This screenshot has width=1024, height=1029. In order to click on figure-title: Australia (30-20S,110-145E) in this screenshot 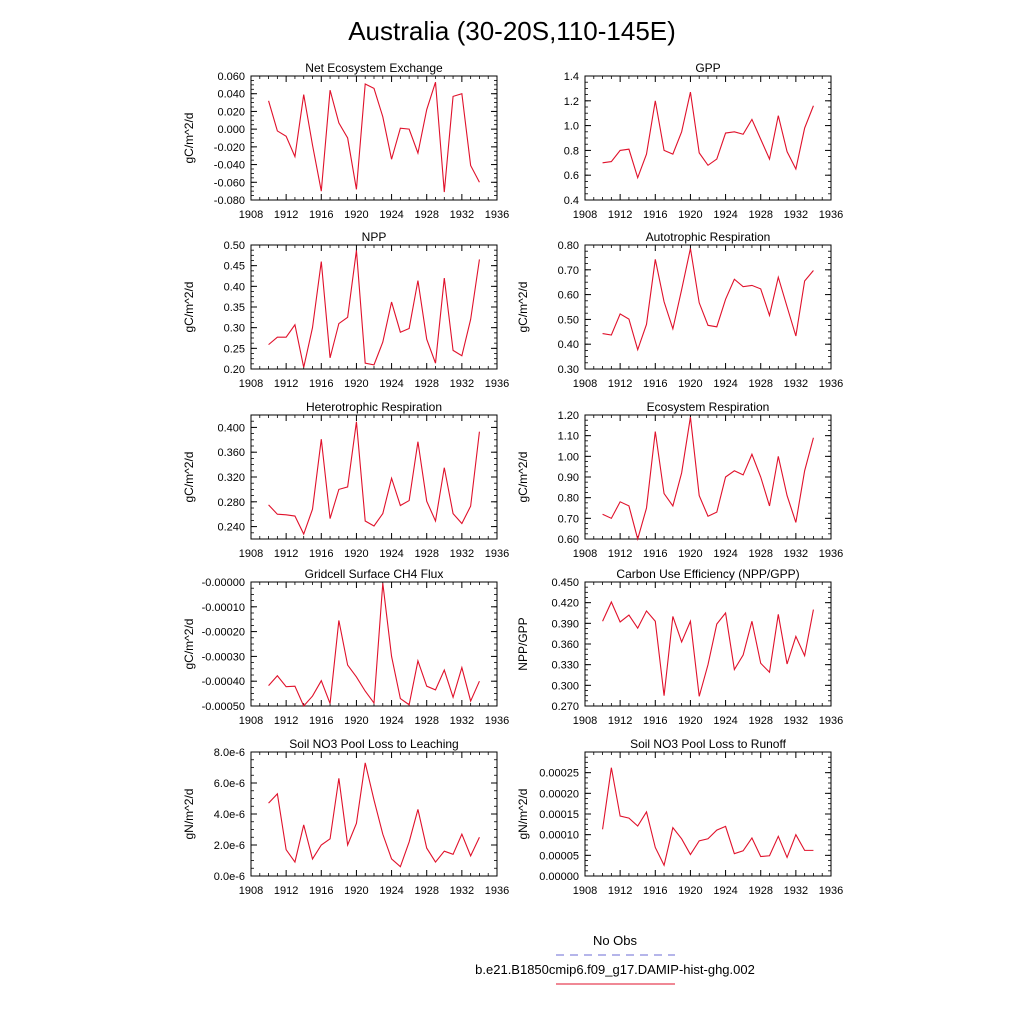, I will do `click(512, 31)`.